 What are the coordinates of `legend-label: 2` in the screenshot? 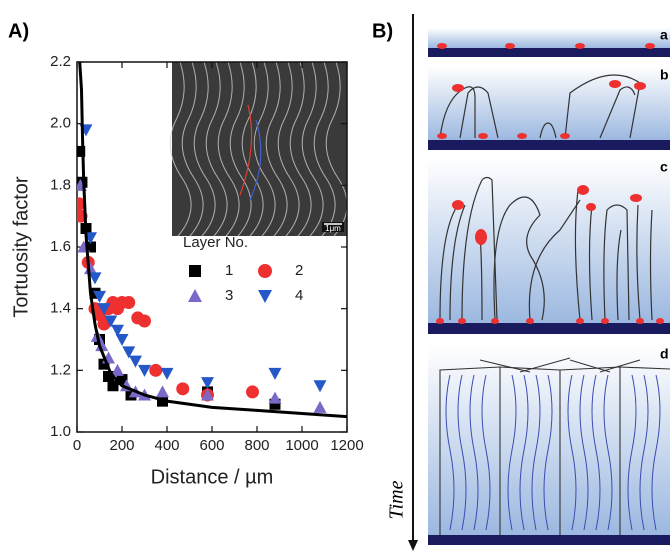 It's located at (299, 270).